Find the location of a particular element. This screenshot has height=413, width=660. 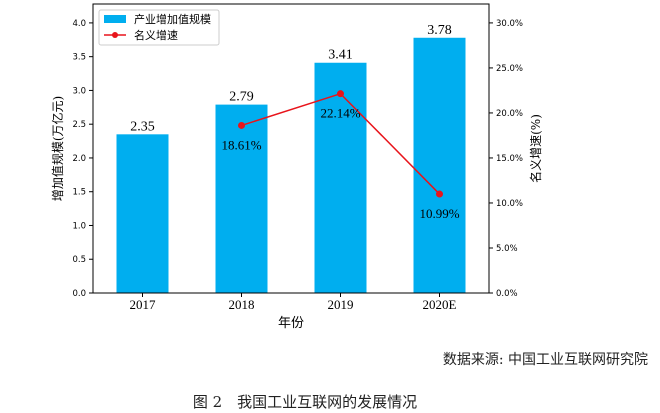

y-tick-label: 1.0 is located at coordinates (79, 226).